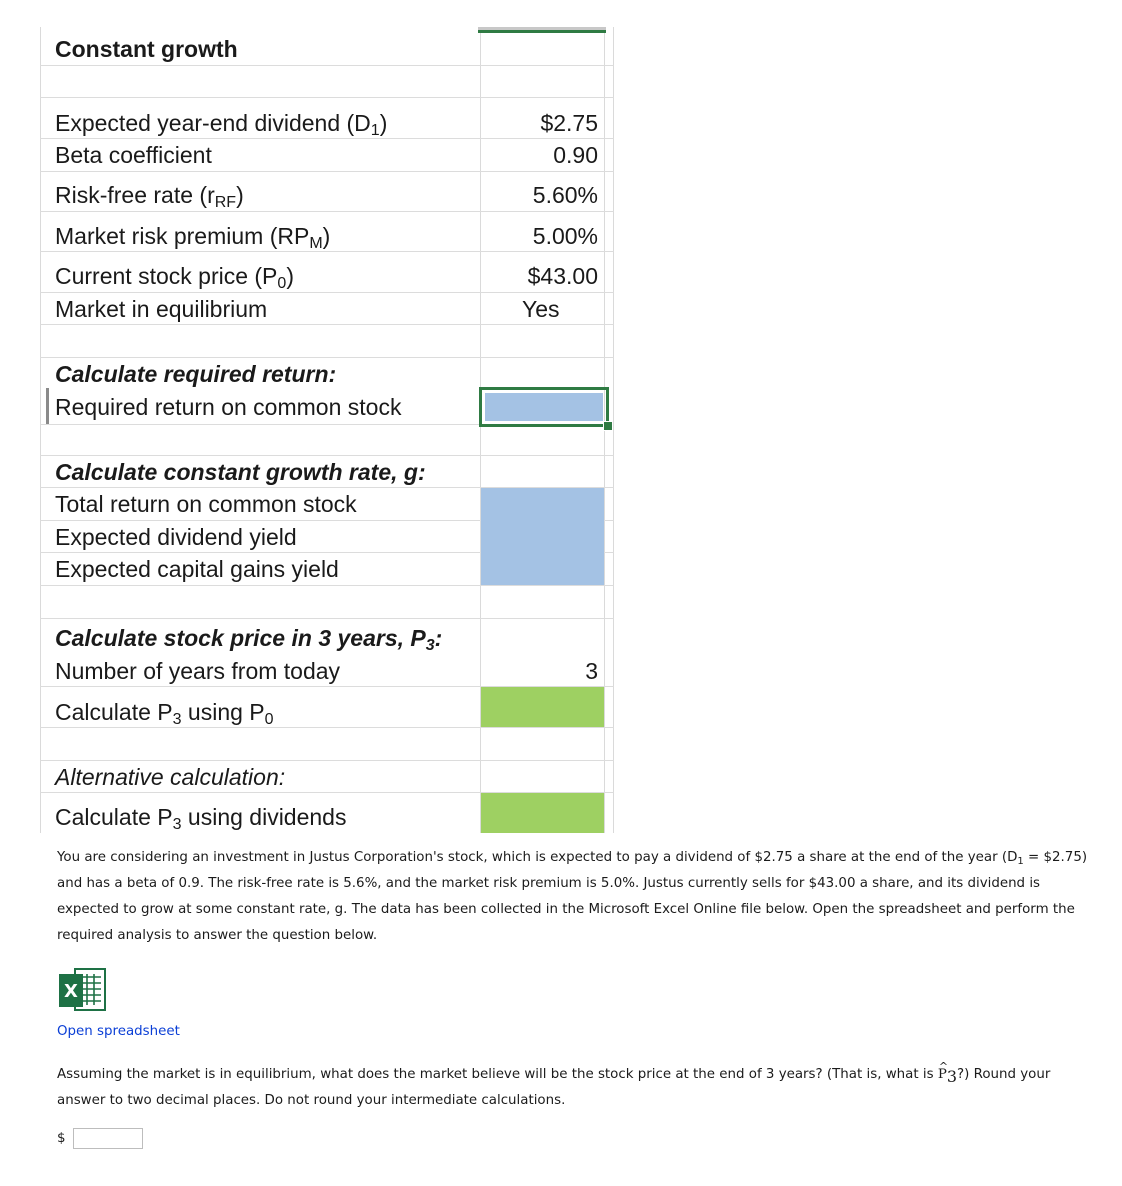  Describe the element at coordinates (170, 777) in the screenshot. I see `alternative-heading: Alternative calculation:` at that location.